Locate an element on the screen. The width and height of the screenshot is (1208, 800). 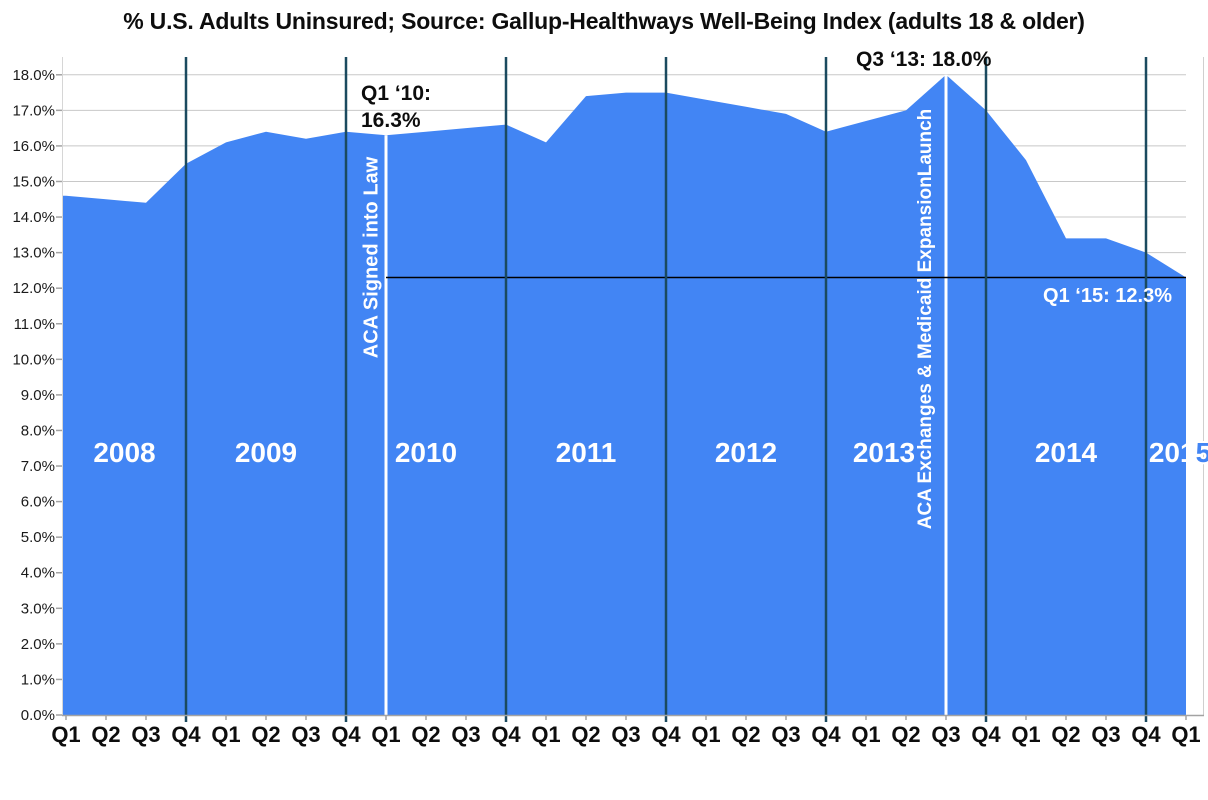
year-label-2008: 2008 is located at coordinates (124, 452).